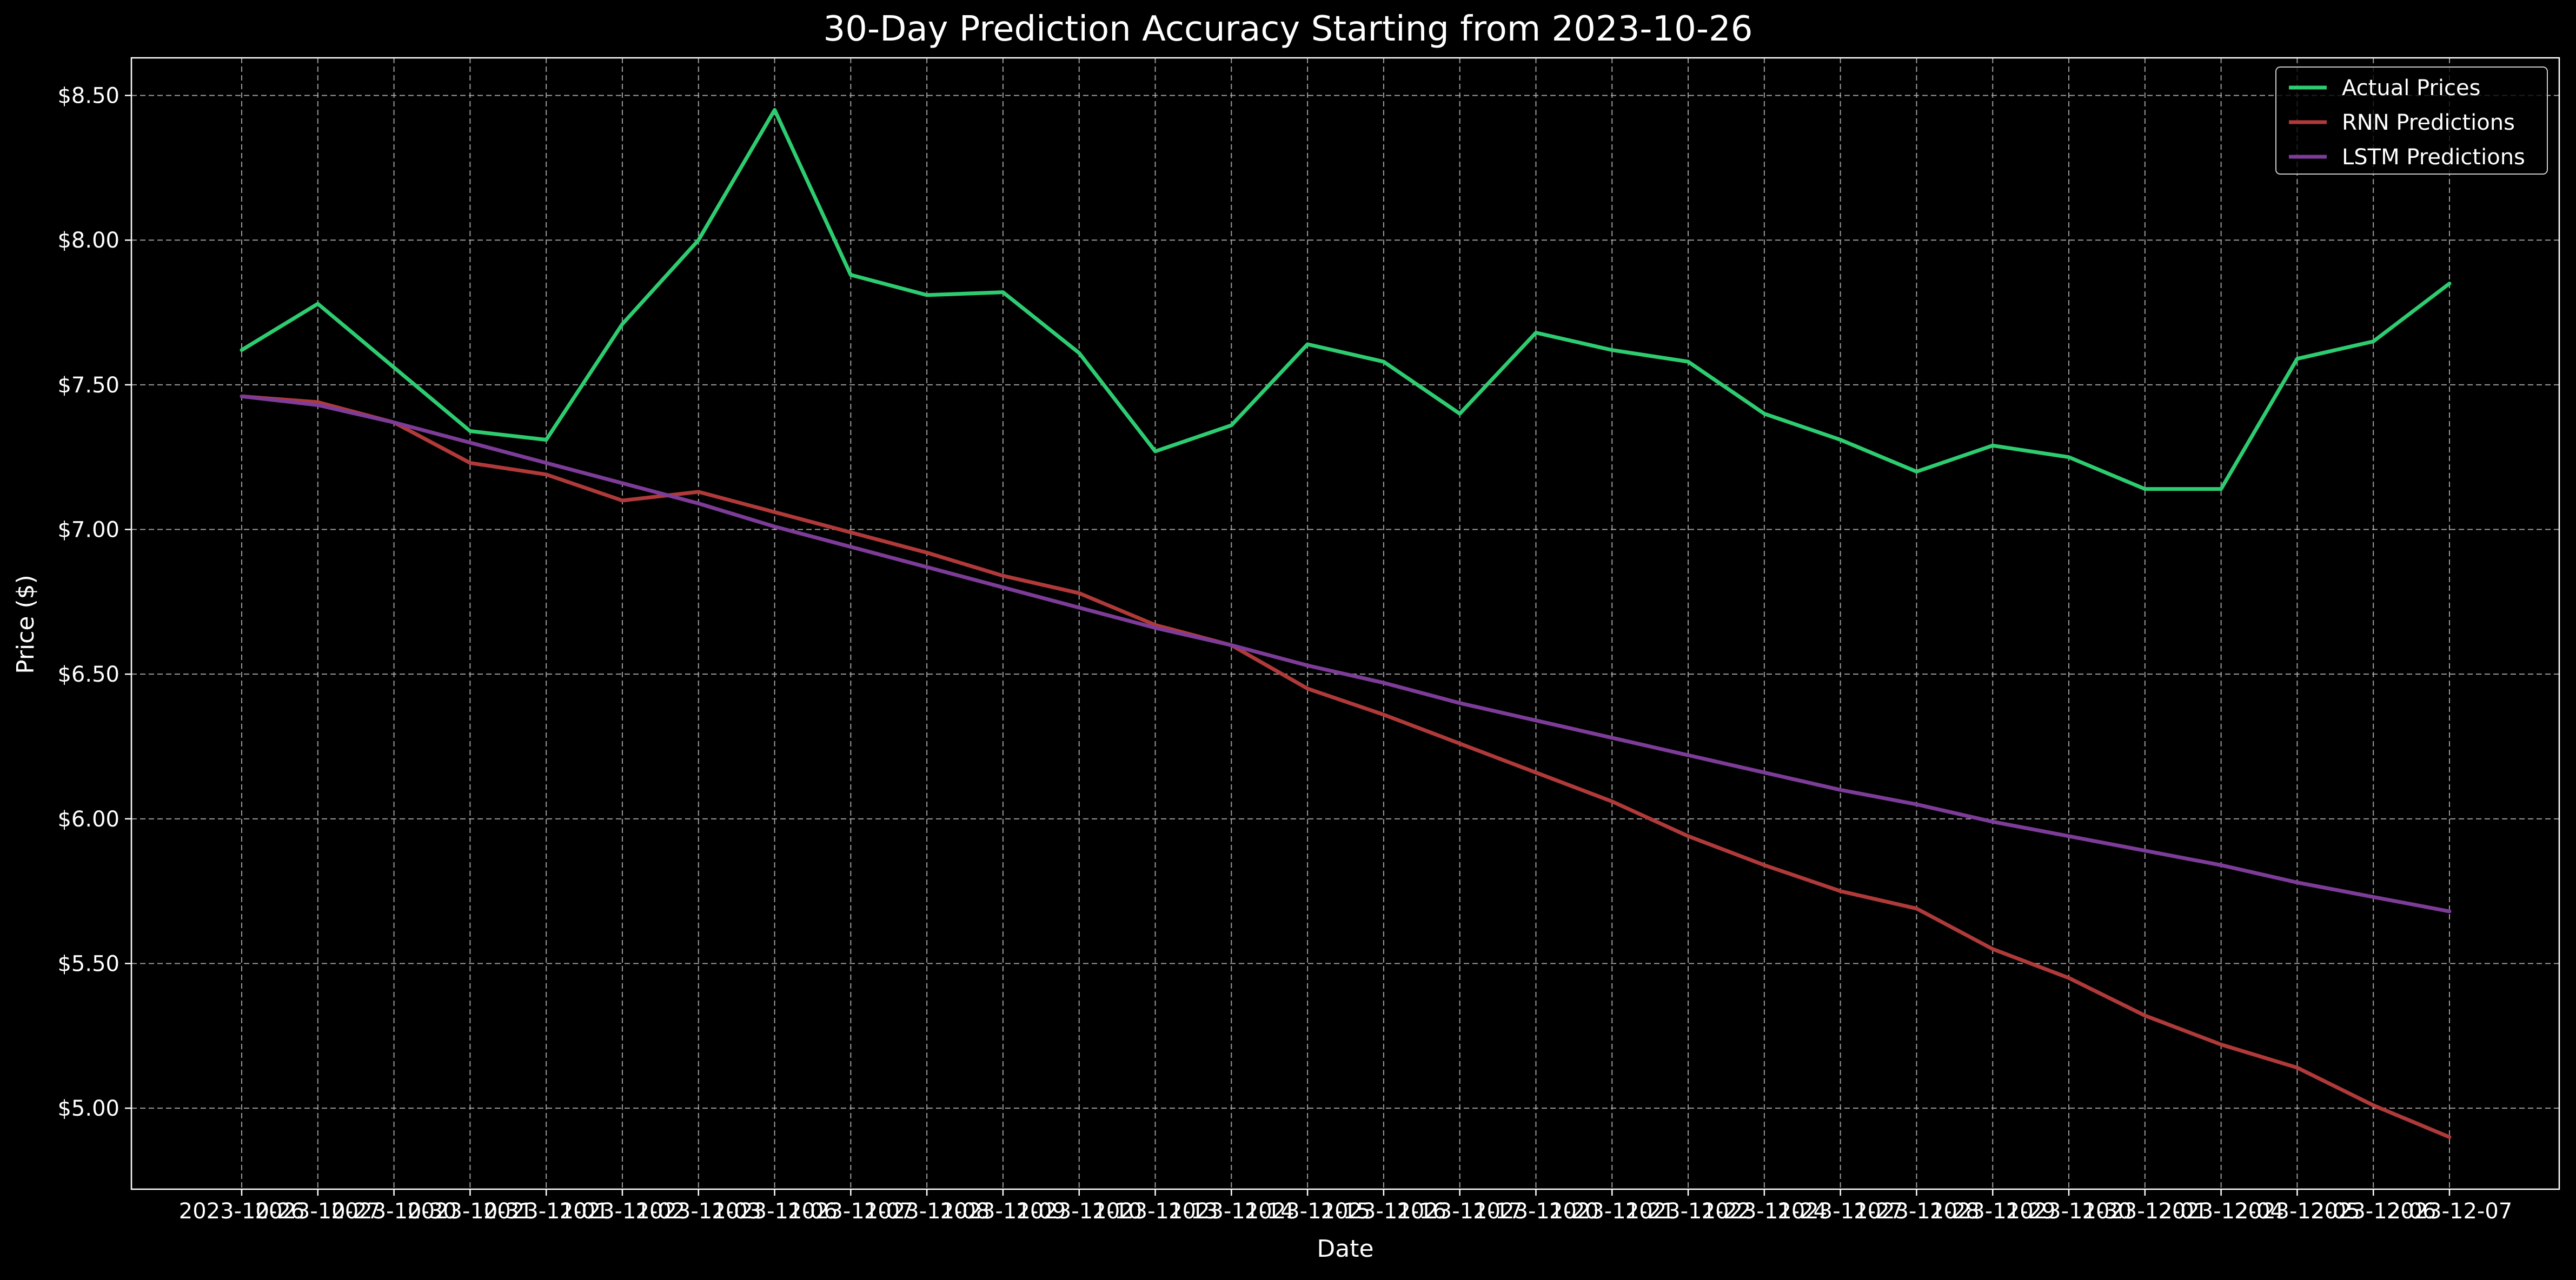 The image size is (2576, 1280). What do you see at coordinates (2373, 1212) in the screenshot?
I see `x-tick-label: 2023-12-06` at bounding box center [2373, 1212].